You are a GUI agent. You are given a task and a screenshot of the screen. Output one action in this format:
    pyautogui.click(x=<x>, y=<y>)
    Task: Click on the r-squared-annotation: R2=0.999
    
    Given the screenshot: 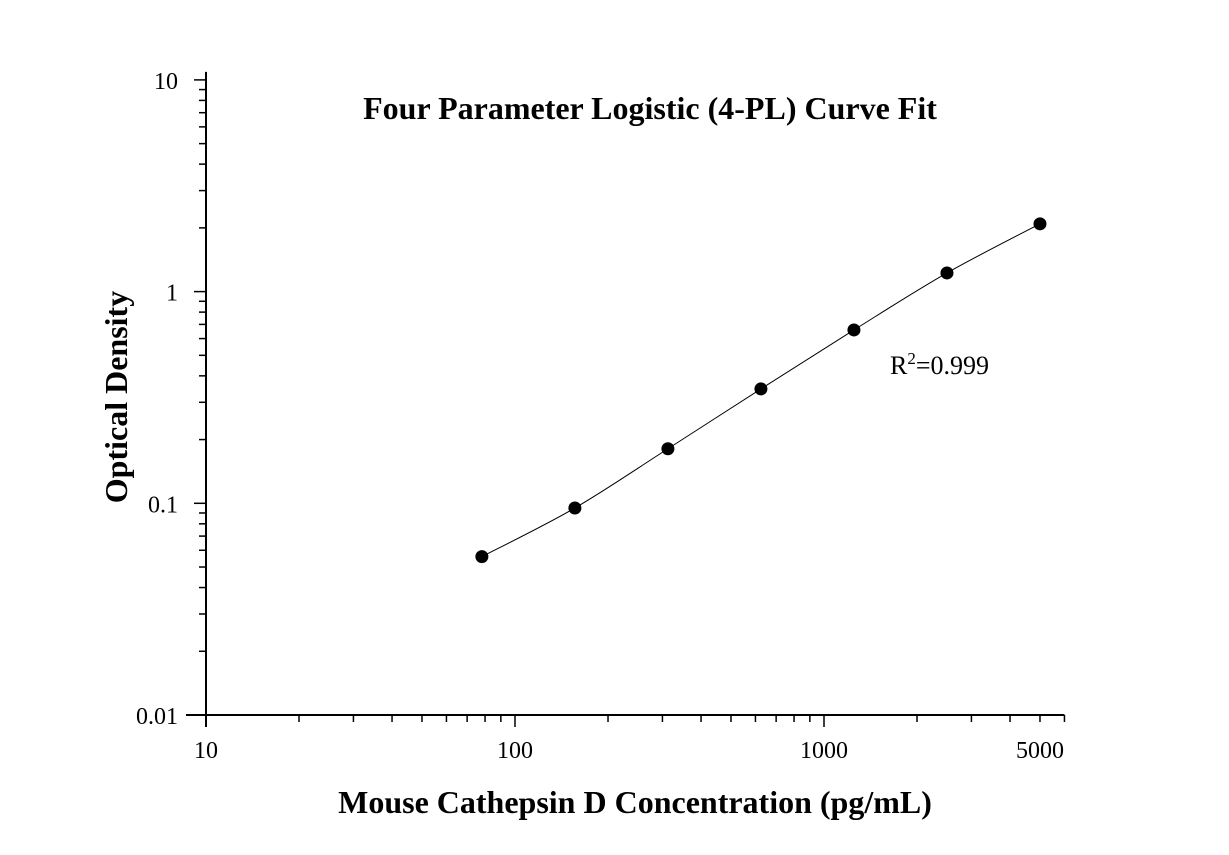 What is the action you would take?
    pyautogui.click(x=939, y=364)
    